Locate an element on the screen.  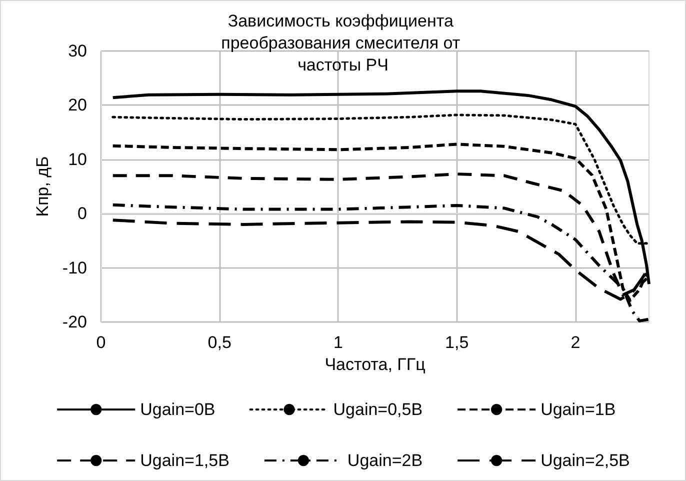
legend-label: Ugain=0В is located at coordinates (178, 409).